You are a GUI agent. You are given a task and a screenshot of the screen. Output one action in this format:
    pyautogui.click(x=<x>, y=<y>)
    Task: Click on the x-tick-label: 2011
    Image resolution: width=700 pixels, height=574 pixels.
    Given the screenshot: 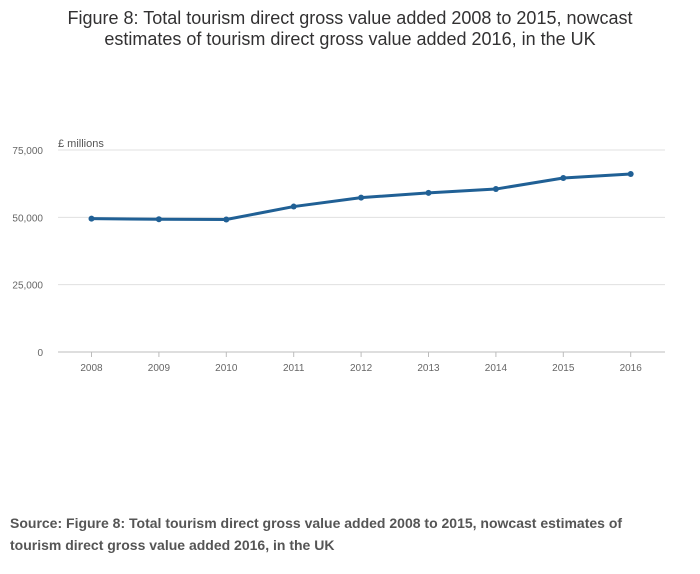 What is the action you would take?
    pyautogui.click(x=294, y=368)
    